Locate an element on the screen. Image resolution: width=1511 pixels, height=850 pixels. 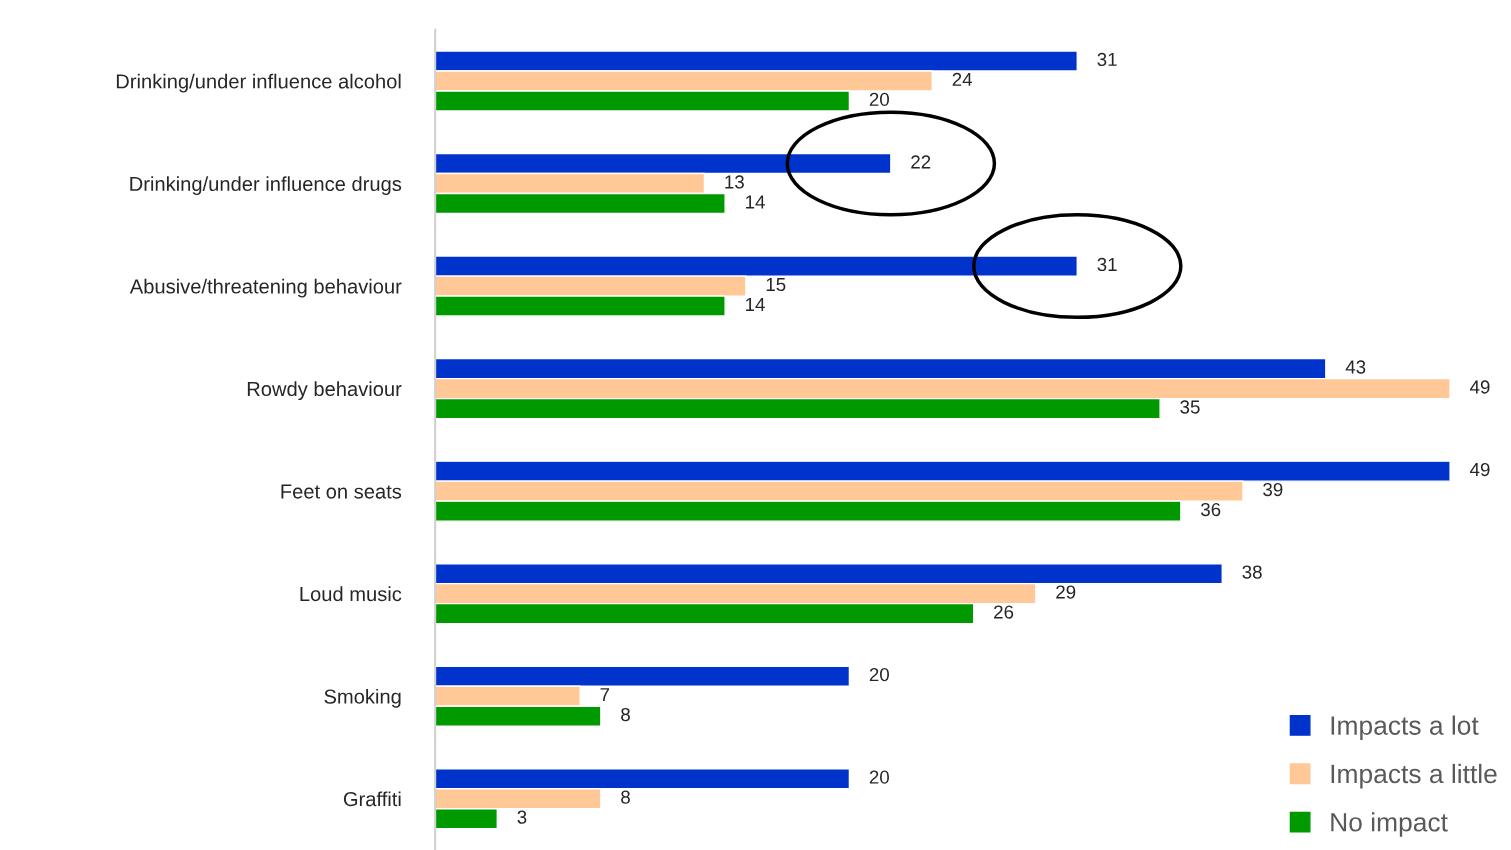
legend-label: Impacts a lot is located at coordinates (1405, 728).